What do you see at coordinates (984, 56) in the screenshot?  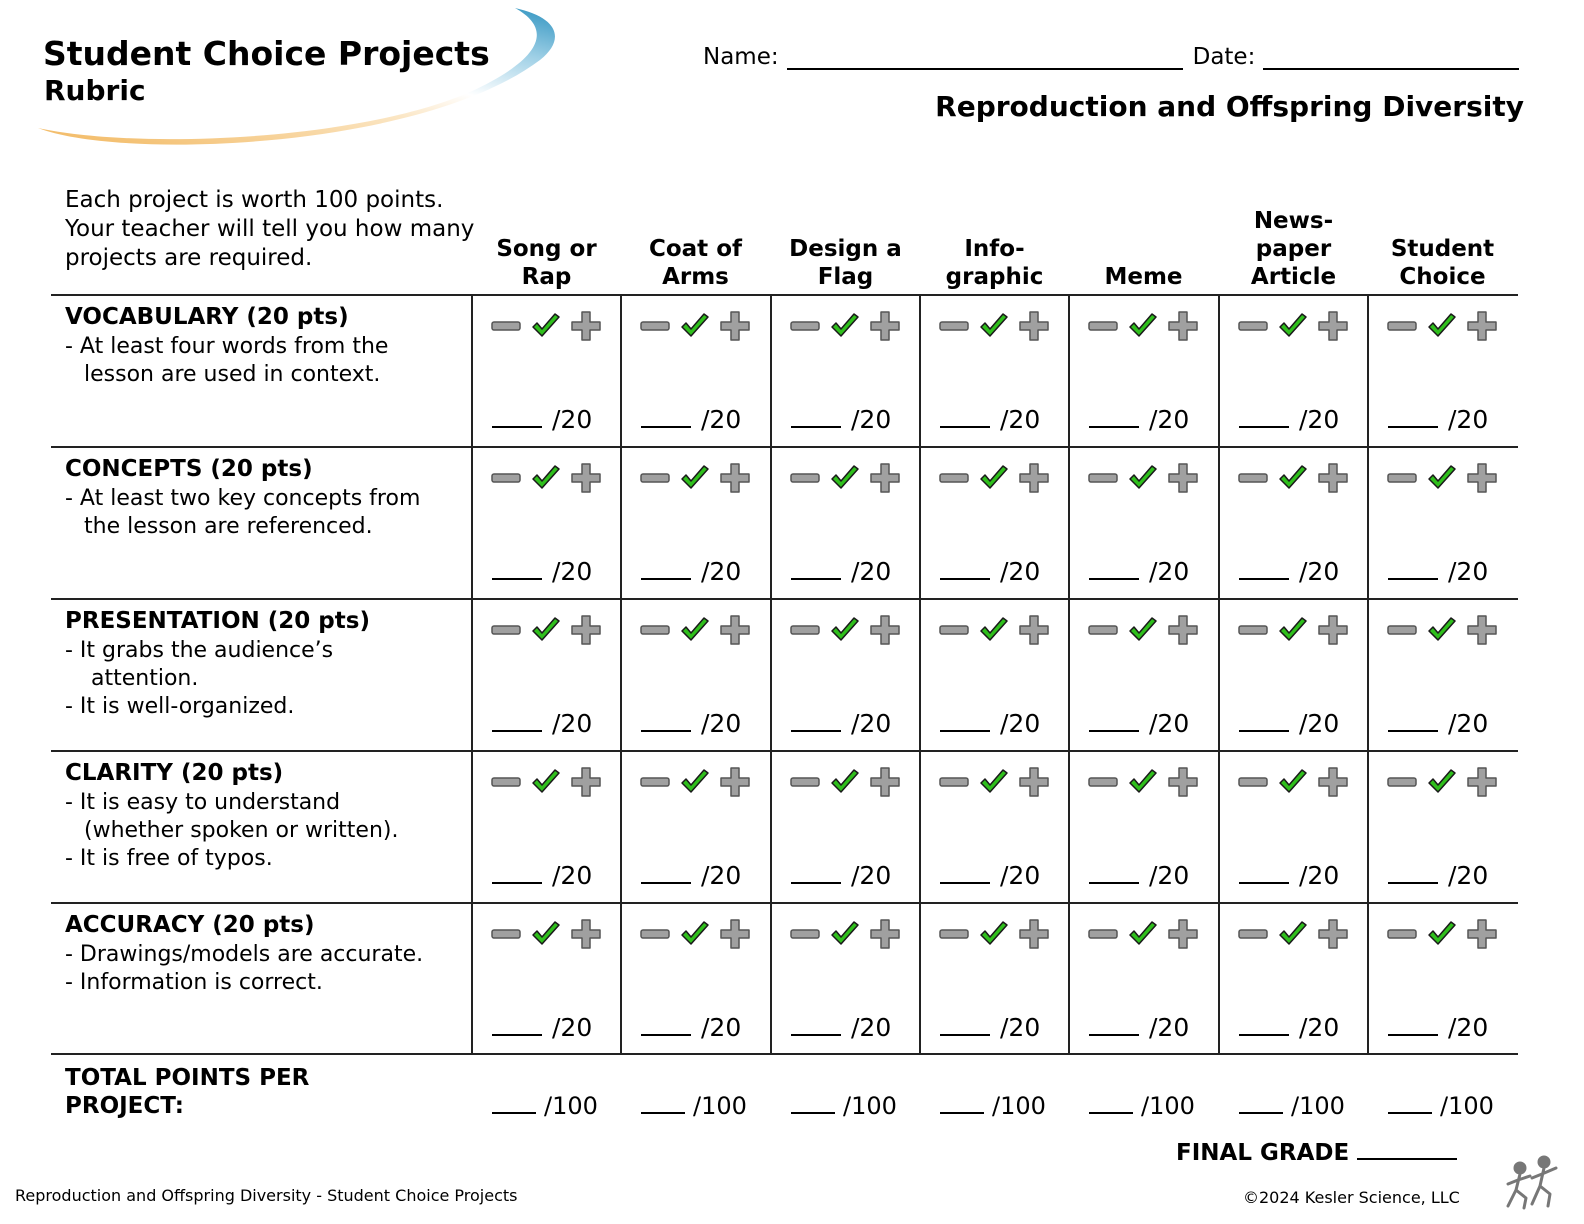 I see `name-field` at bounding box center [984, 56].